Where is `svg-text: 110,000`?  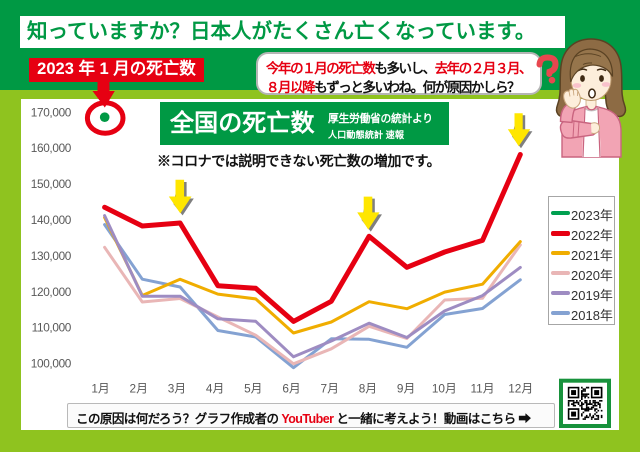
svg-text: 110,000 is located at coordinates (52, 328).